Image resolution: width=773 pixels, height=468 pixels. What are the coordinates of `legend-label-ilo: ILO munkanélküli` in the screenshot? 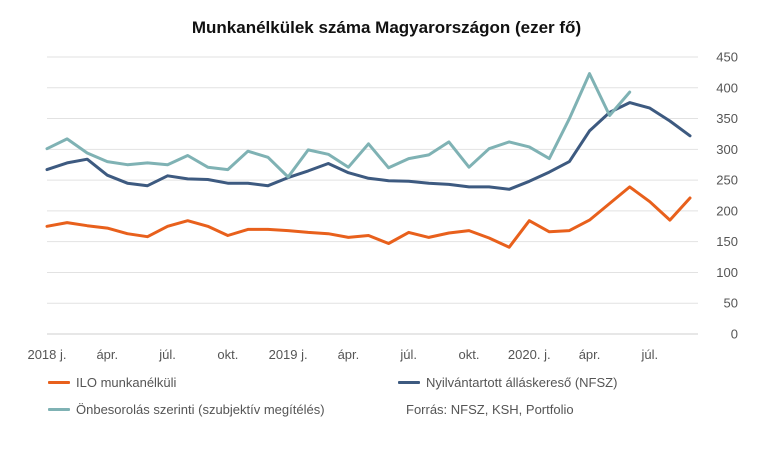 It's located at (126, 382).